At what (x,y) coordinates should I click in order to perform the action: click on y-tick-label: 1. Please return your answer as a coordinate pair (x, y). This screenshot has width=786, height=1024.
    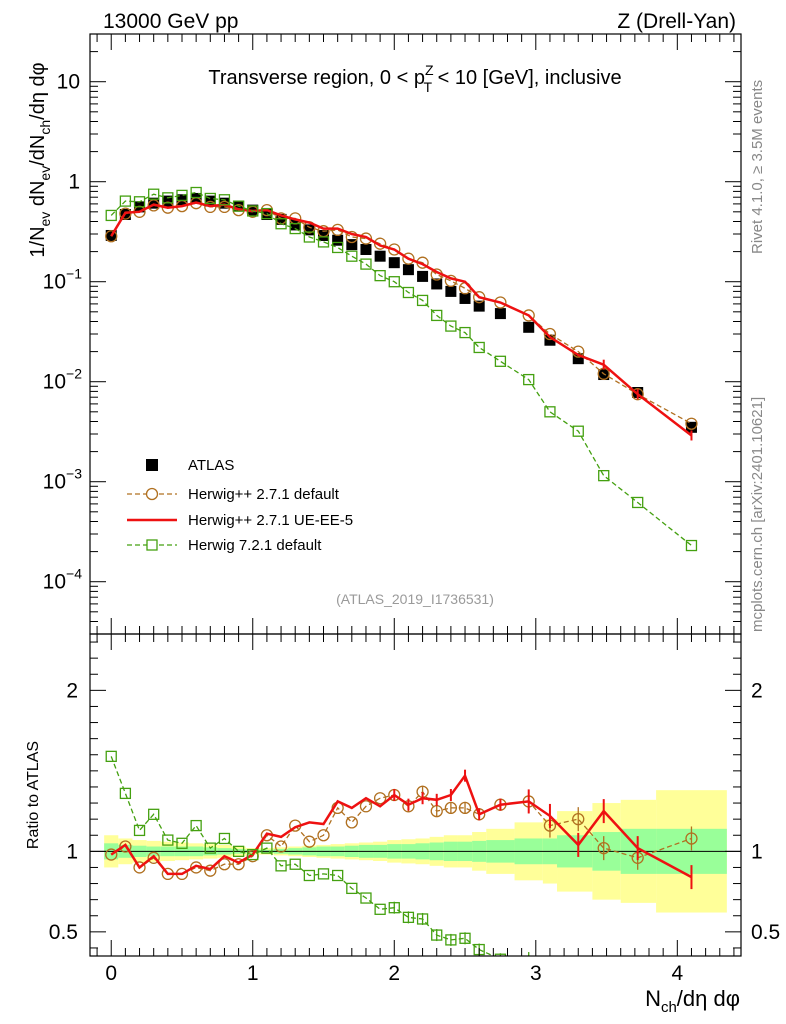
    Looking at the image, I should click on (74, 182).